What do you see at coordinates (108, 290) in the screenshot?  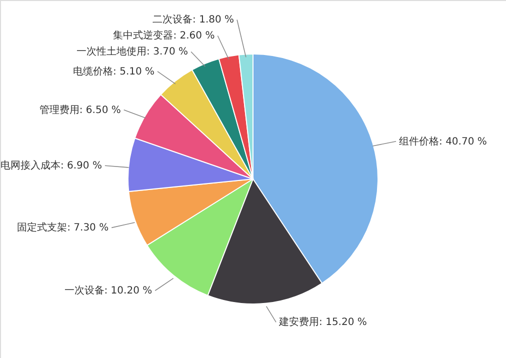 I see `slice-label: 一次设备: 10.20 %` at bounding box center [108, 290].